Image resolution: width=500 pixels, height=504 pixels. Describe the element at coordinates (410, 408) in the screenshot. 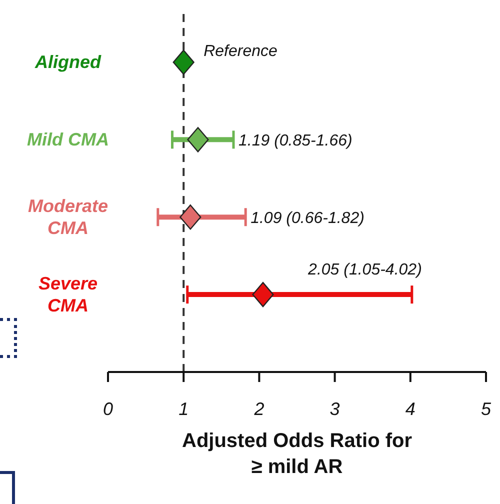

I see `x-tick-label: 4` at that location.